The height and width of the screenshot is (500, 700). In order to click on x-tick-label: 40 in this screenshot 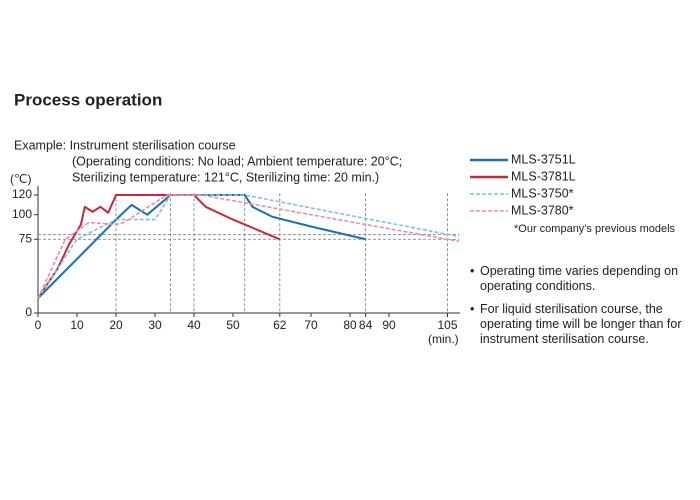, I will do `click(194, 325)`.